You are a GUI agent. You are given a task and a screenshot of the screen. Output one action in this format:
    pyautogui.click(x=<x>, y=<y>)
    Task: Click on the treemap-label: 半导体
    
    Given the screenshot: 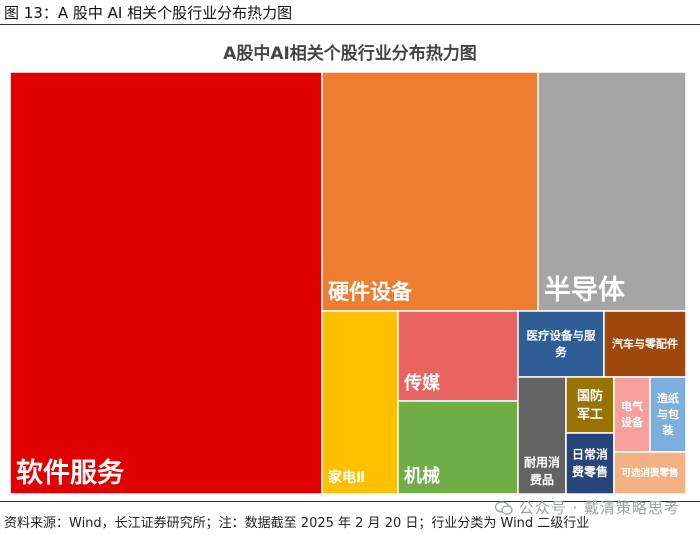 What is the action you would take?
    pyautogui.click(x=585, y=290)
    